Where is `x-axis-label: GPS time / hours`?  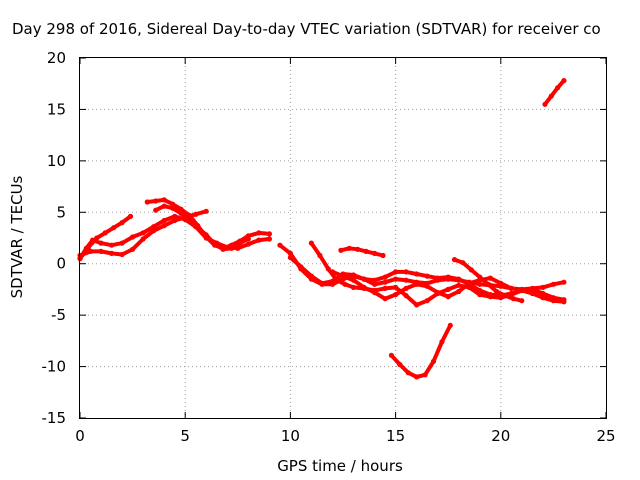
x-axis-label: GPS time / hours is located at coordinates (340, 466).